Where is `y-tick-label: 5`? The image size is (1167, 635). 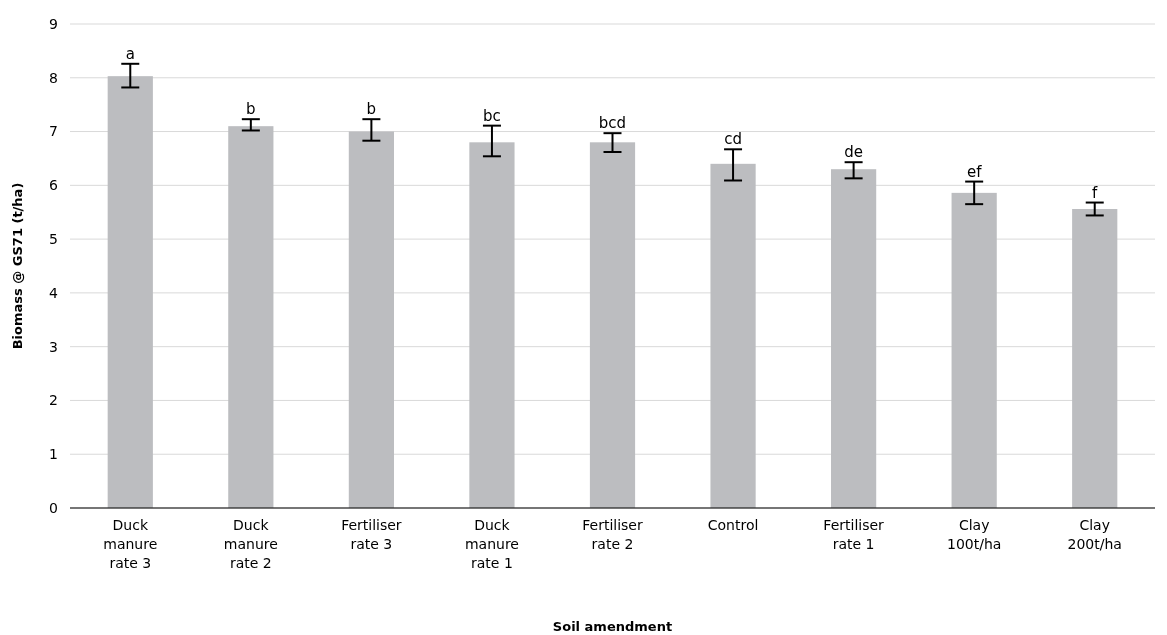 y-tick-label: 5 is located at coordinates (53, 239).